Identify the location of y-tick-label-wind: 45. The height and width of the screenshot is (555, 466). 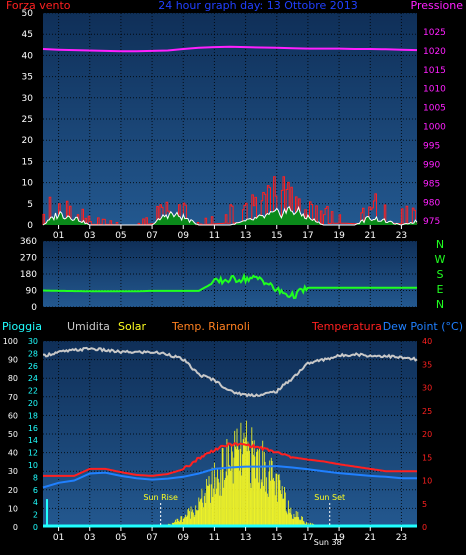
(27, 35).